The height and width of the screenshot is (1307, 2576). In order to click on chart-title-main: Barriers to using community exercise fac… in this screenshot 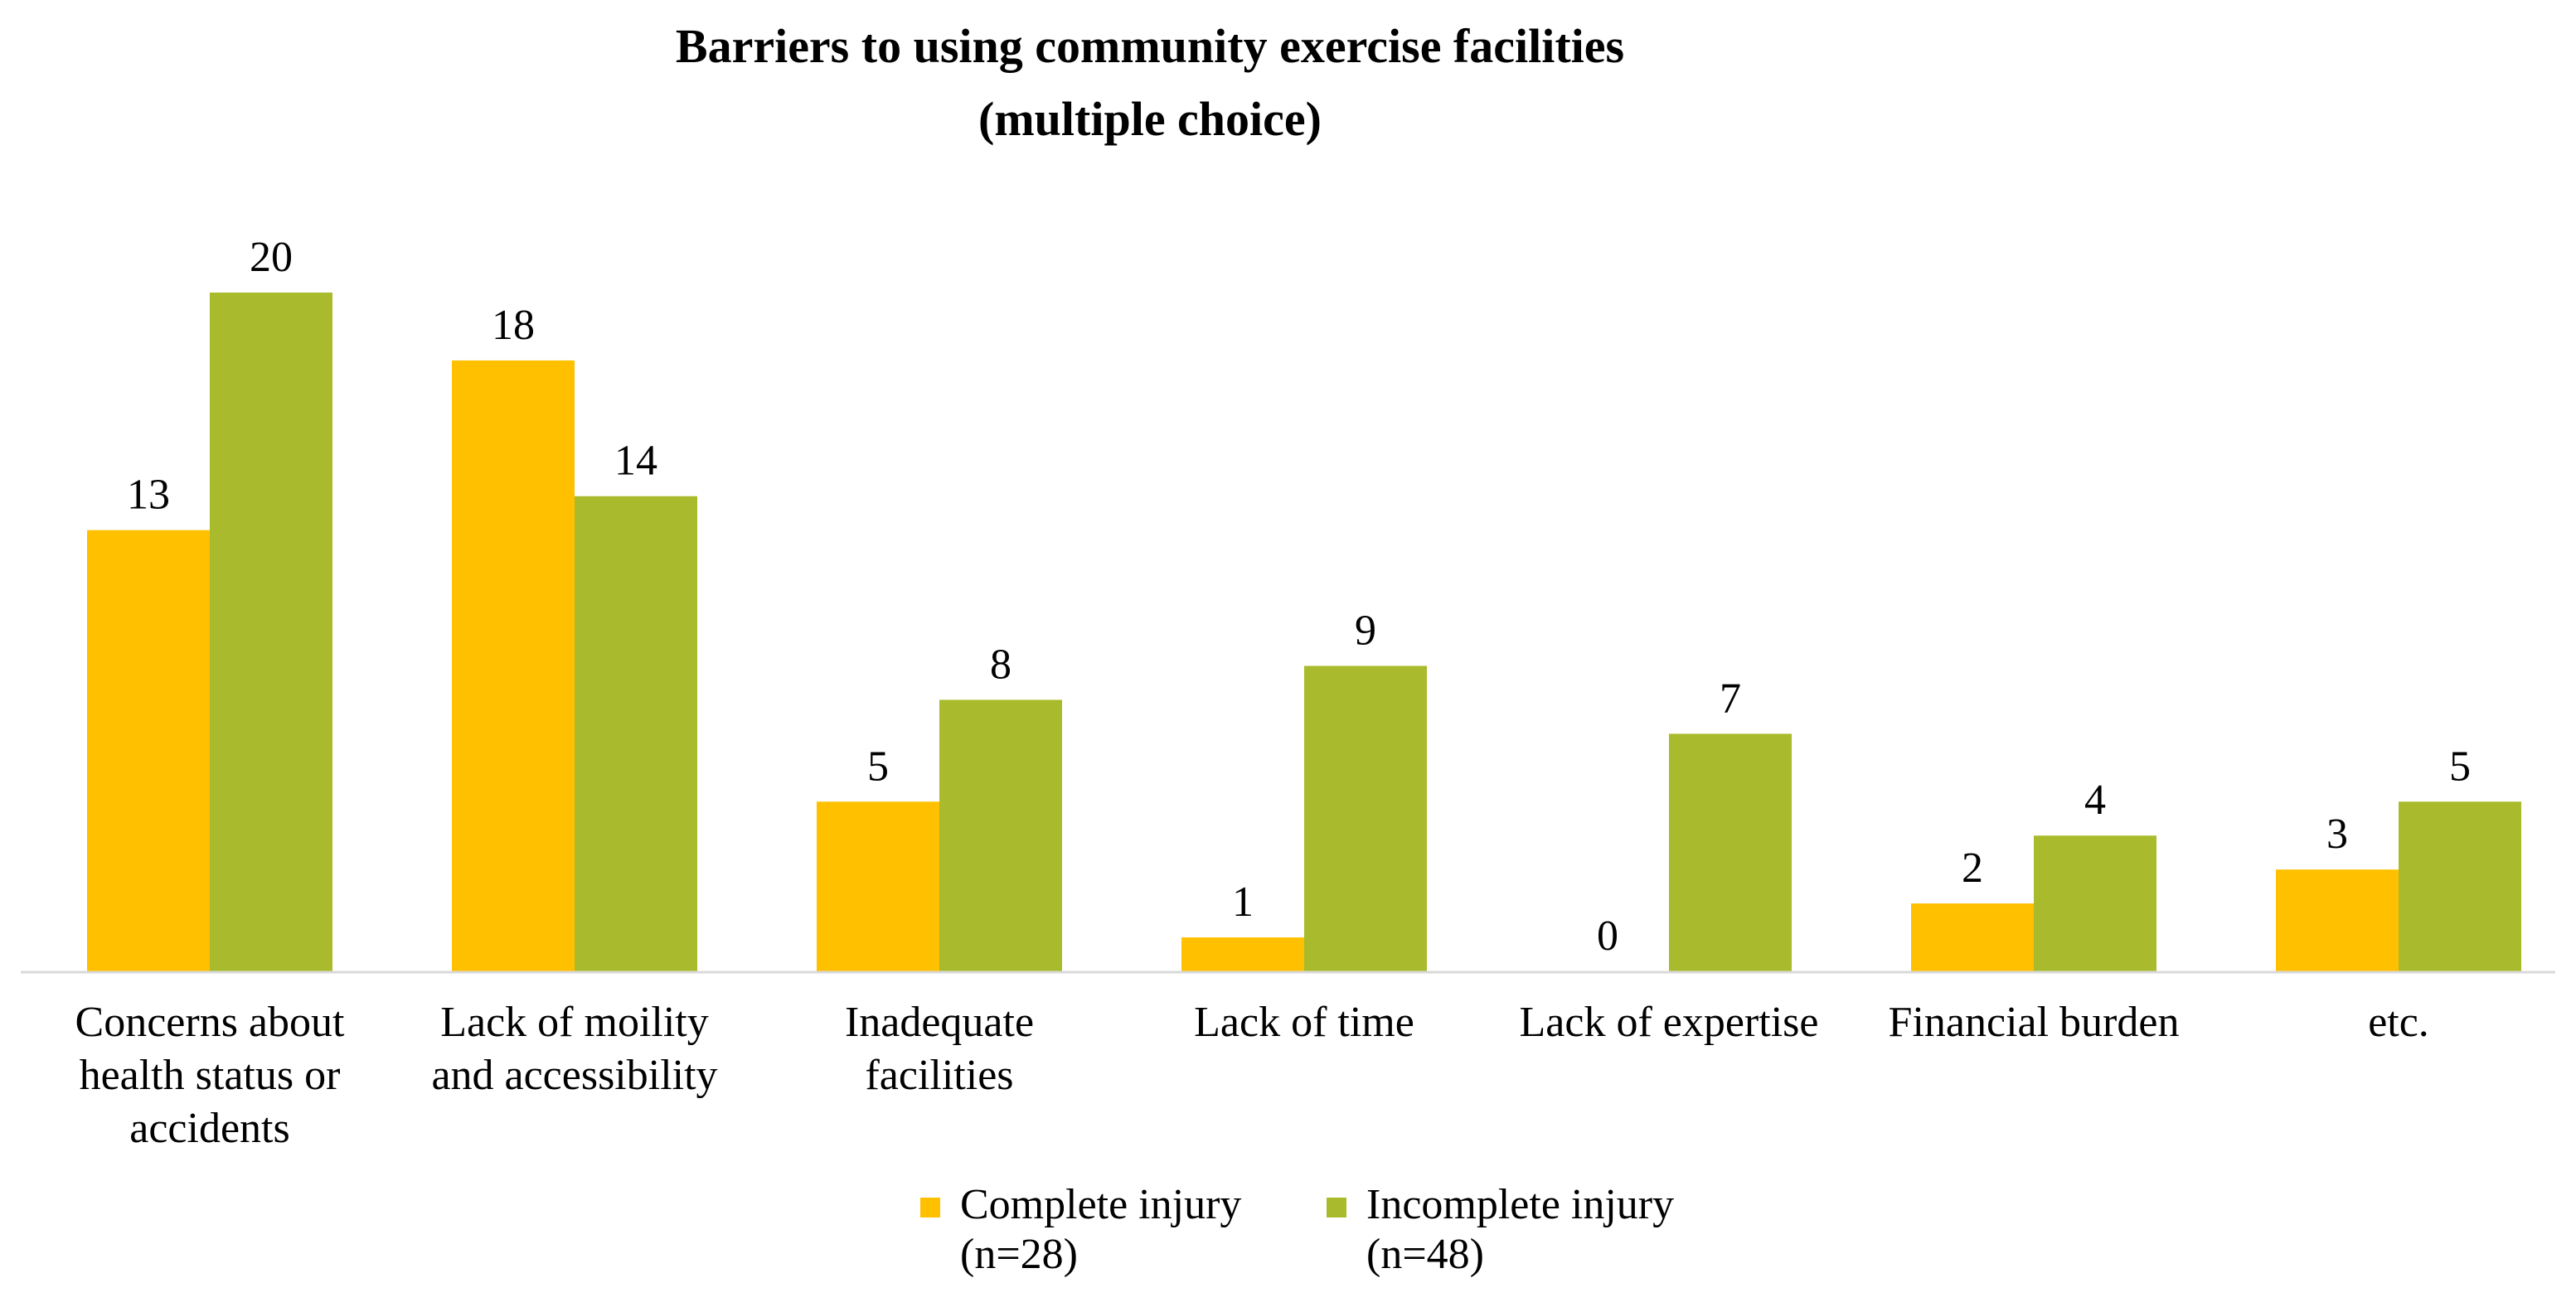, I will do `click(1150, 46)`.